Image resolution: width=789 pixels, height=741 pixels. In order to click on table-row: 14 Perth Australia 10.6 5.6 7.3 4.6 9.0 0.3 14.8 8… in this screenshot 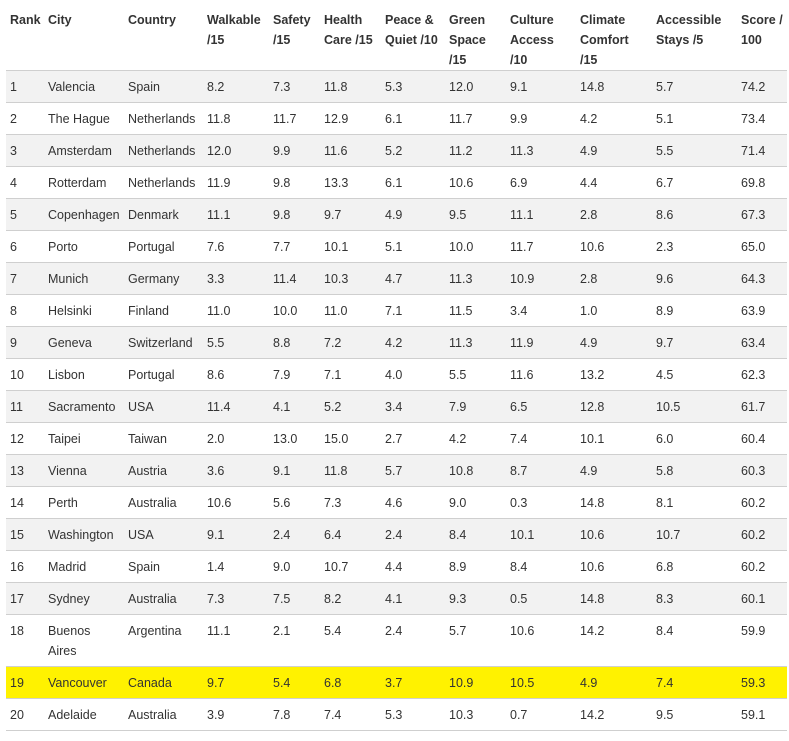, I will do `click(396, 502)`.